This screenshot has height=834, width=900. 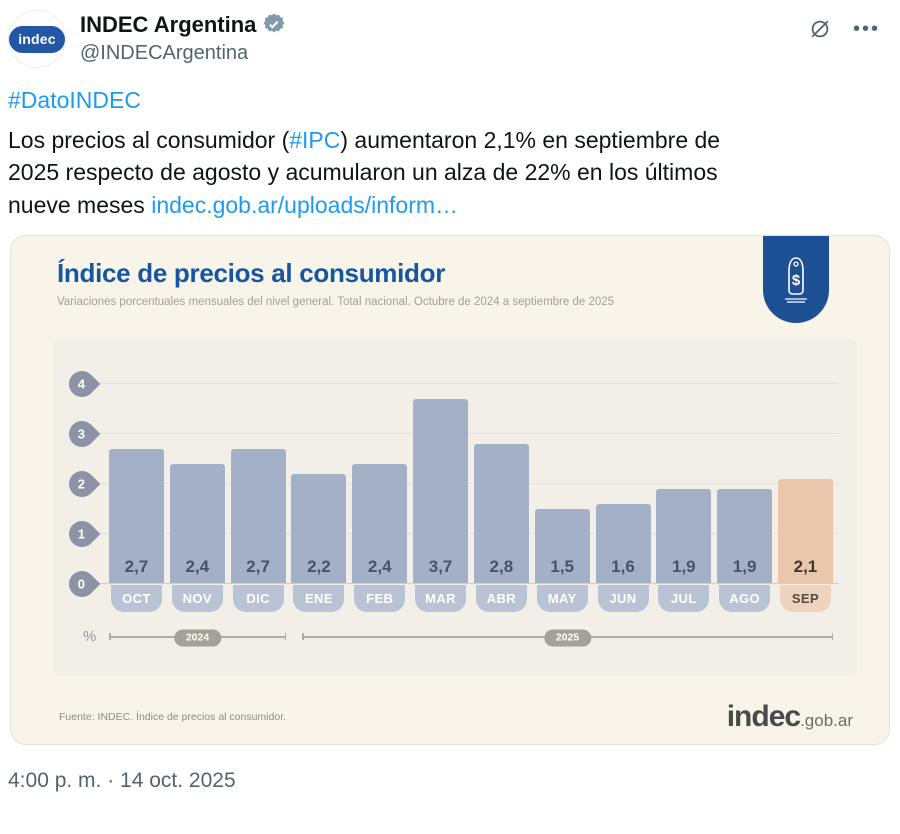 I want to click on month-slot: ABR, so click(x=501, y=598).